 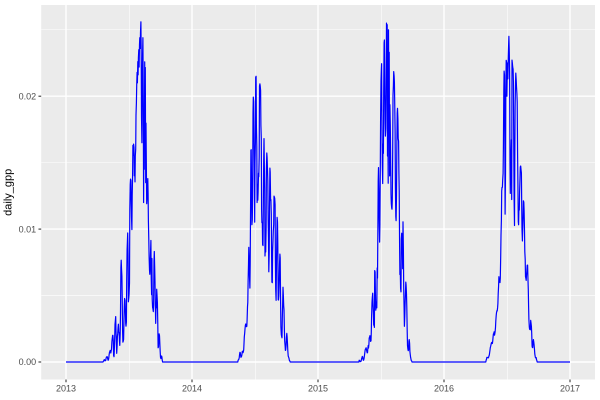 I want to click on svg-text: 0.02, so click(x=28, y=96).